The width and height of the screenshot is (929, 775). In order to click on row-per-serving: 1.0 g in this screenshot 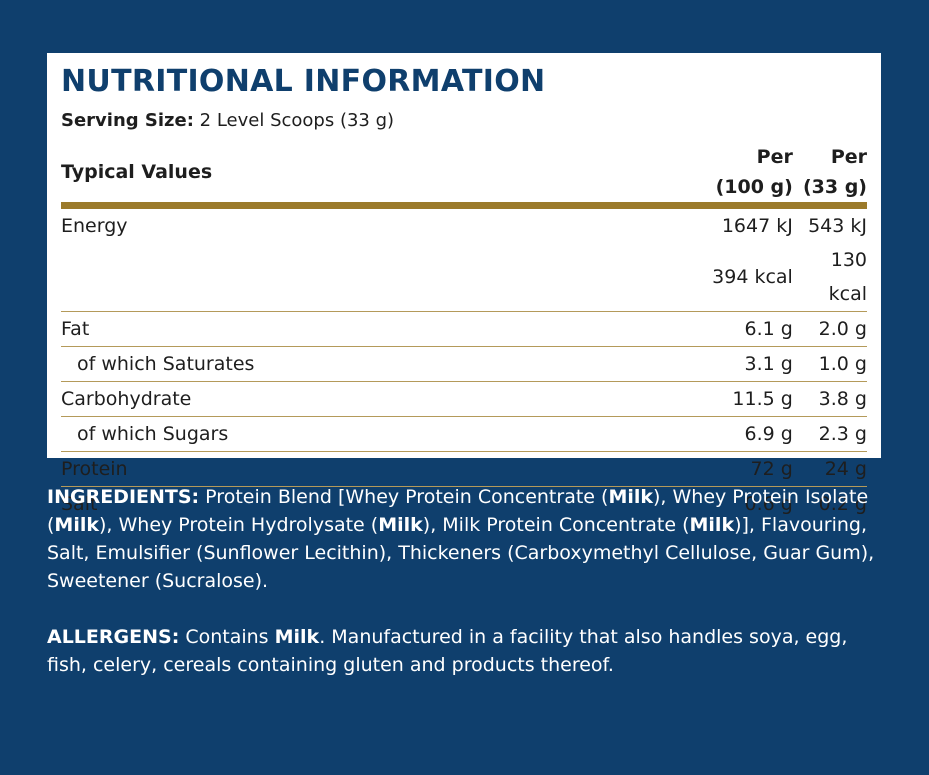, I will do `click(829, 364)`.